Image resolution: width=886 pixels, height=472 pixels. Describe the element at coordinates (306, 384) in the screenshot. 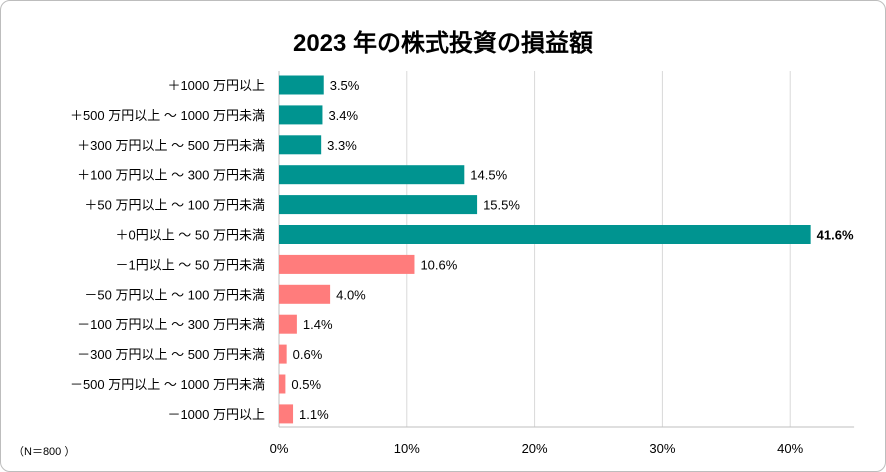

I see `data-label: 0.5%` at that location.